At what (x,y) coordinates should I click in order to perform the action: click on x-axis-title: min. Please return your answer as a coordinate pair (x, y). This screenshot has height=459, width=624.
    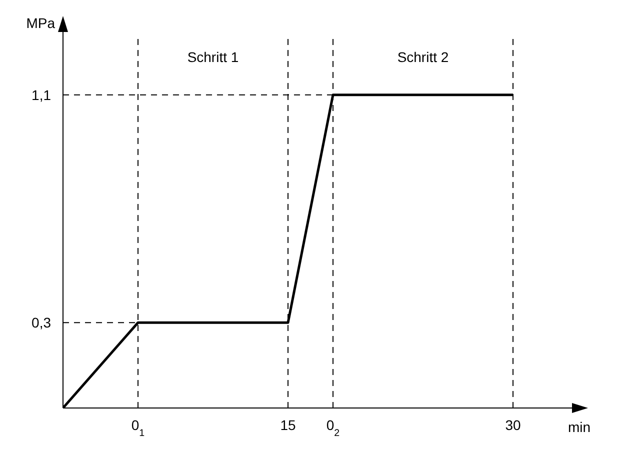
    Looking at the image, I should click on (579, 427).